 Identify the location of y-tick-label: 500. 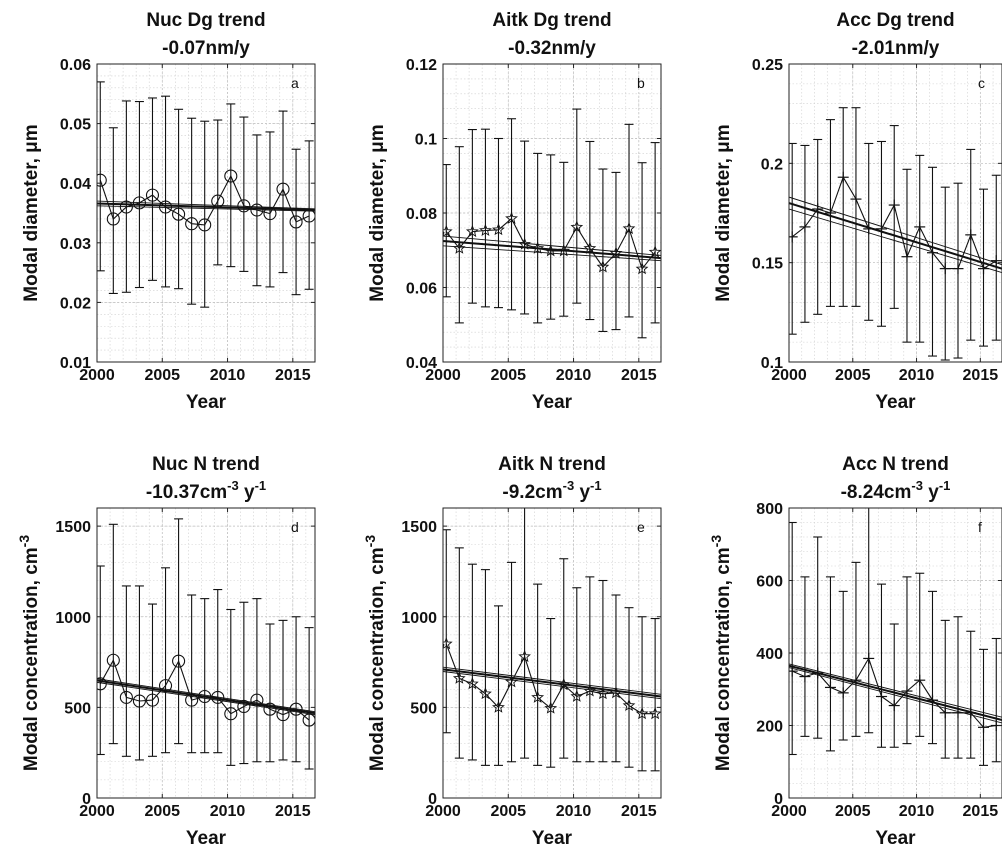
(423, 708).